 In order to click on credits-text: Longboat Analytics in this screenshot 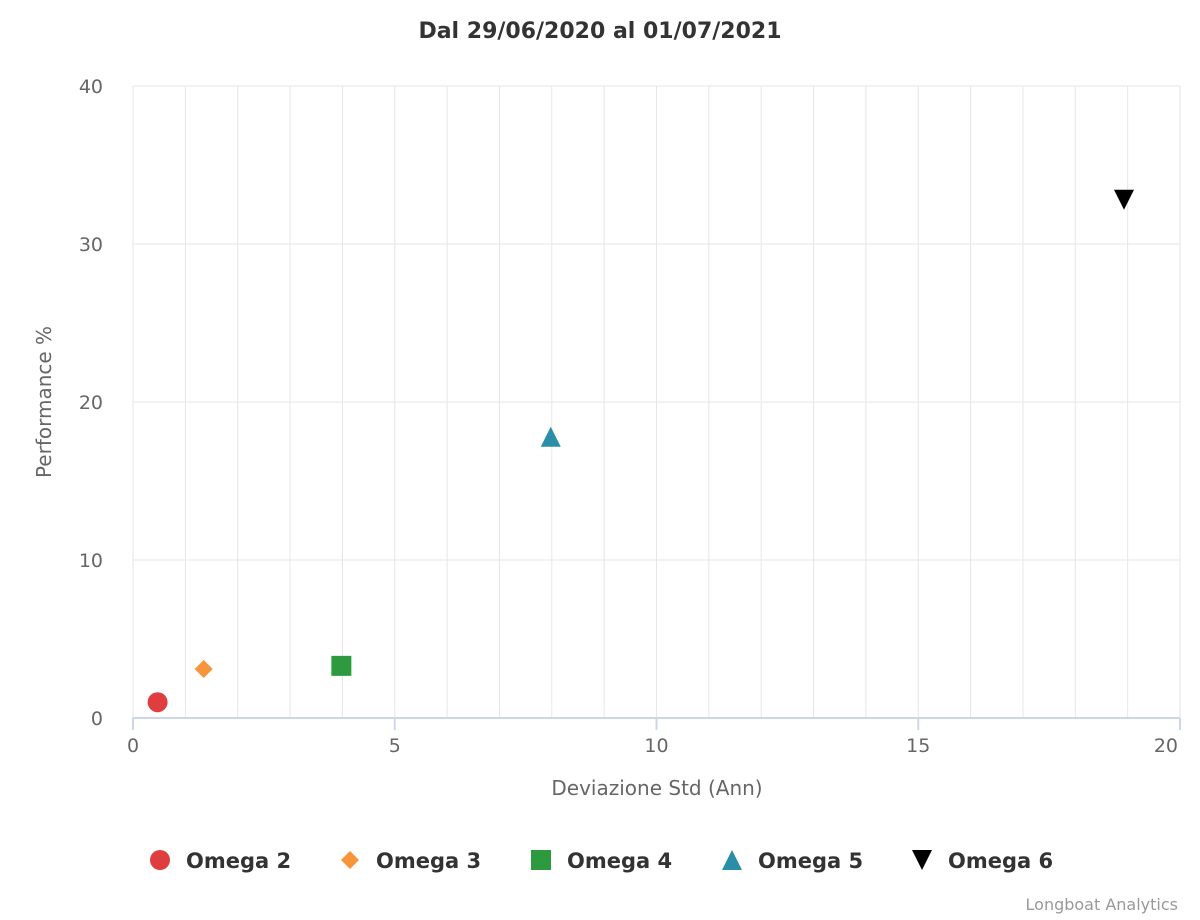, I will do `click(1102, 904)`.